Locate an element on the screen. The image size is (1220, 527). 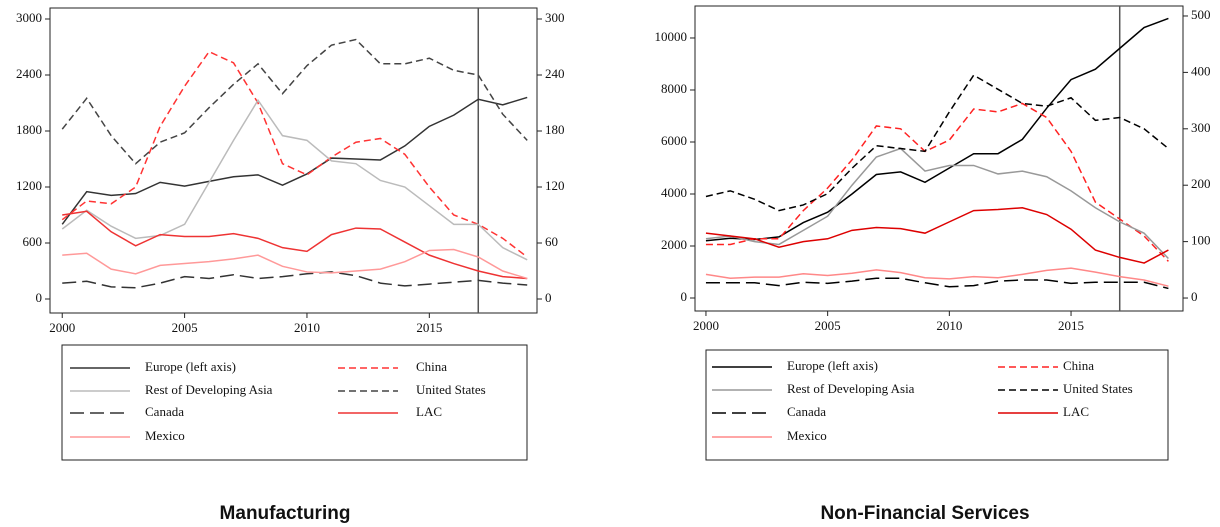
y-tick-label: 1200 is located at coordinates (29, 185).